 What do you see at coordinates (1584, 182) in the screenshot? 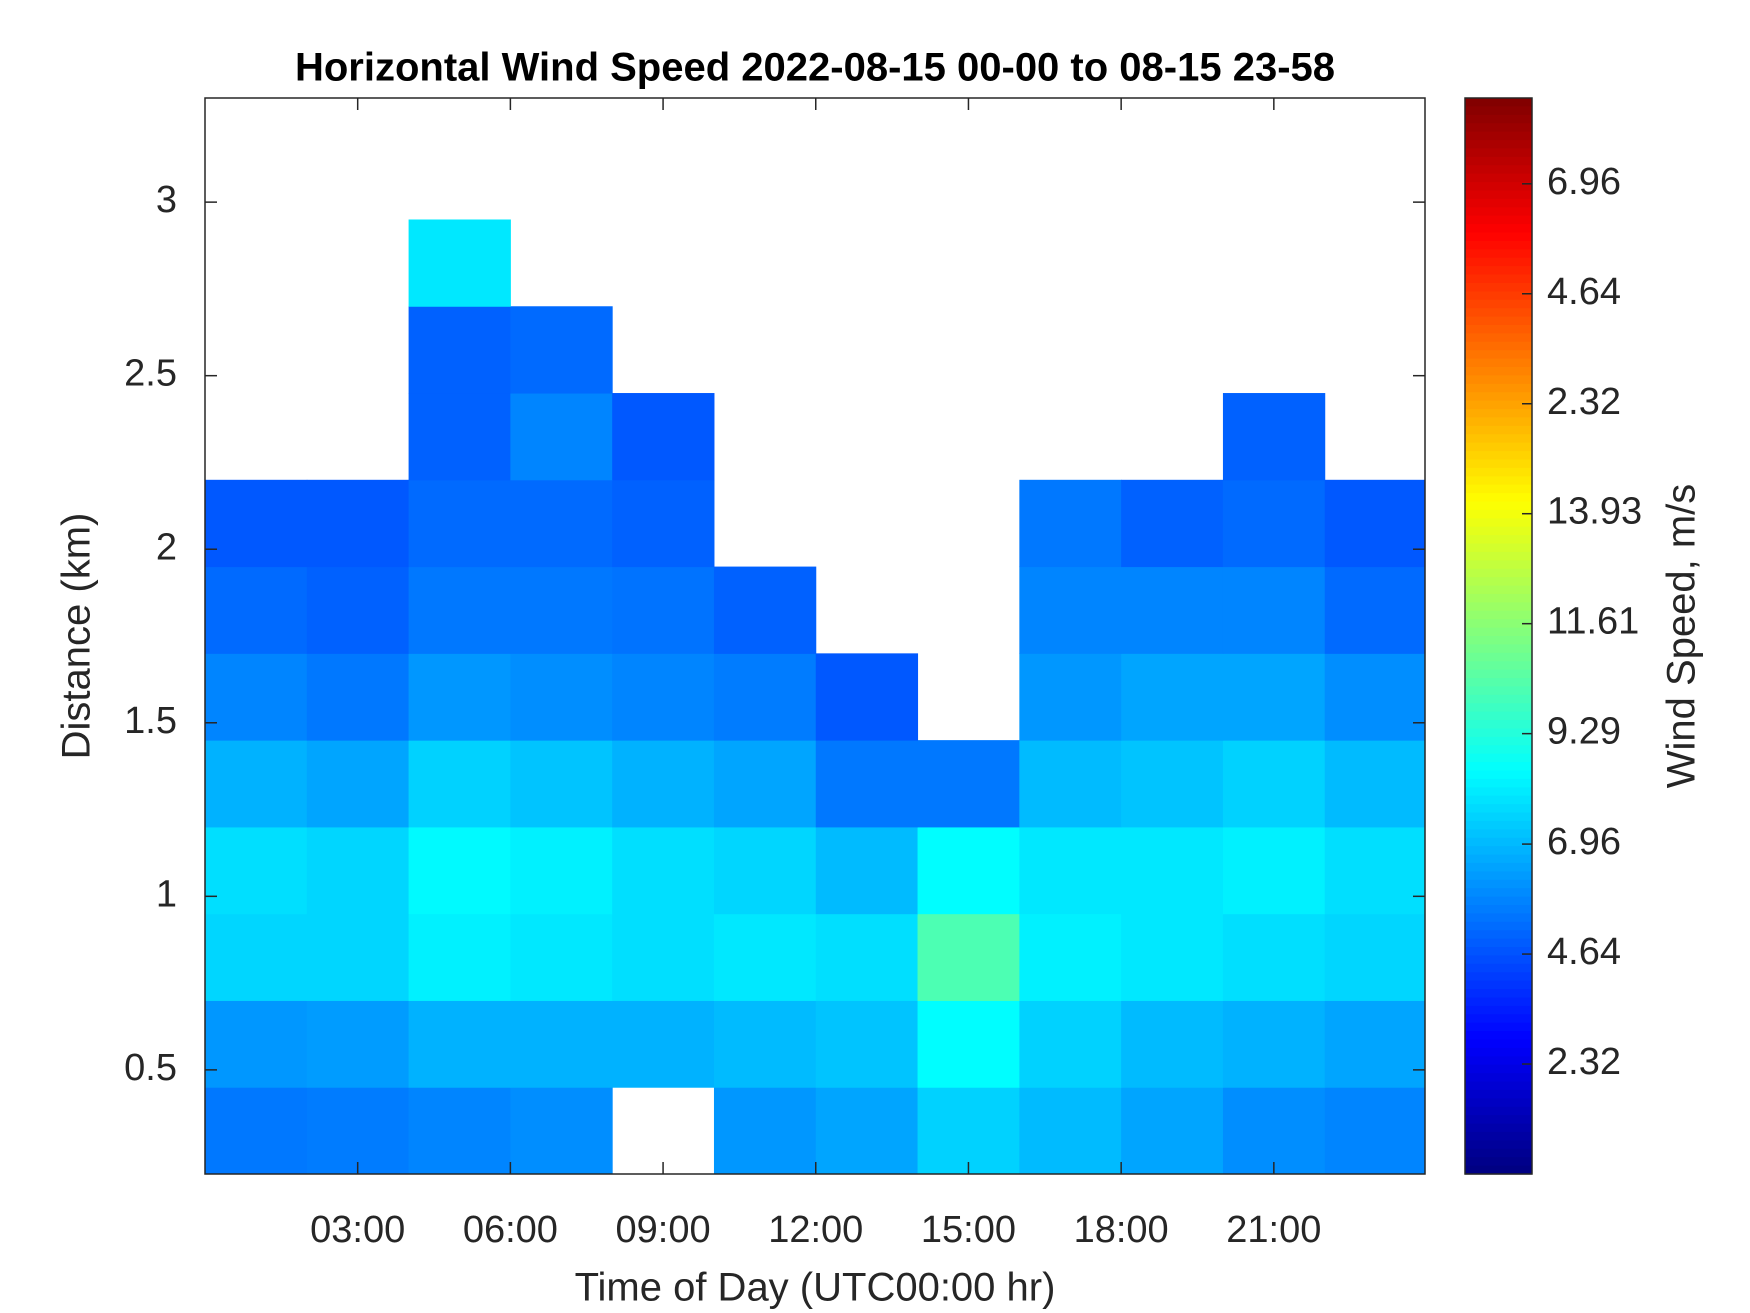
I see `colorbar-tick-label: 6.96` at bounding box center [1584, 182].